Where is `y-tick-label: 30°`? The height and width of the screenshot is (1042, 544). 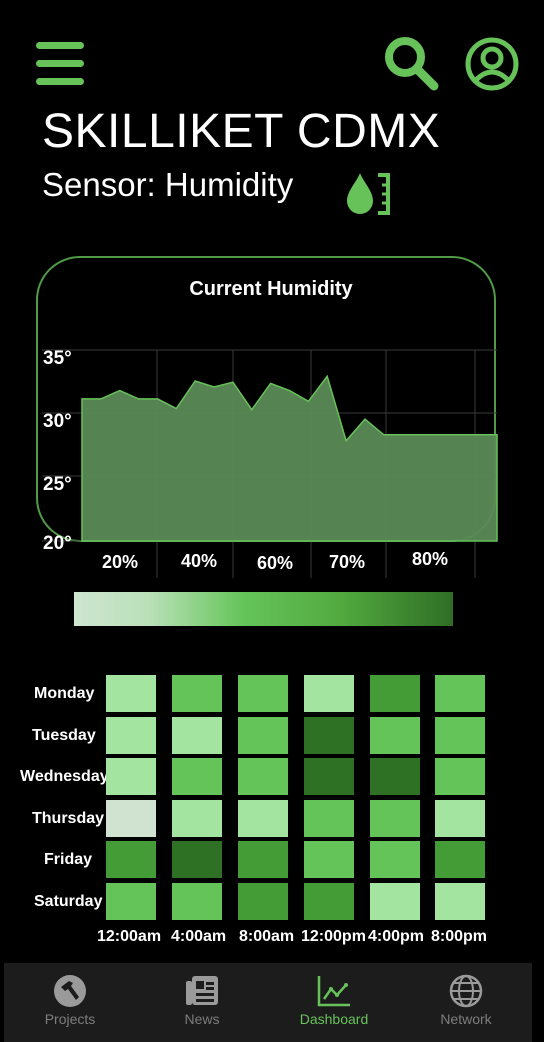
y-tick-label: 30° is located at coordinates (57, 421).